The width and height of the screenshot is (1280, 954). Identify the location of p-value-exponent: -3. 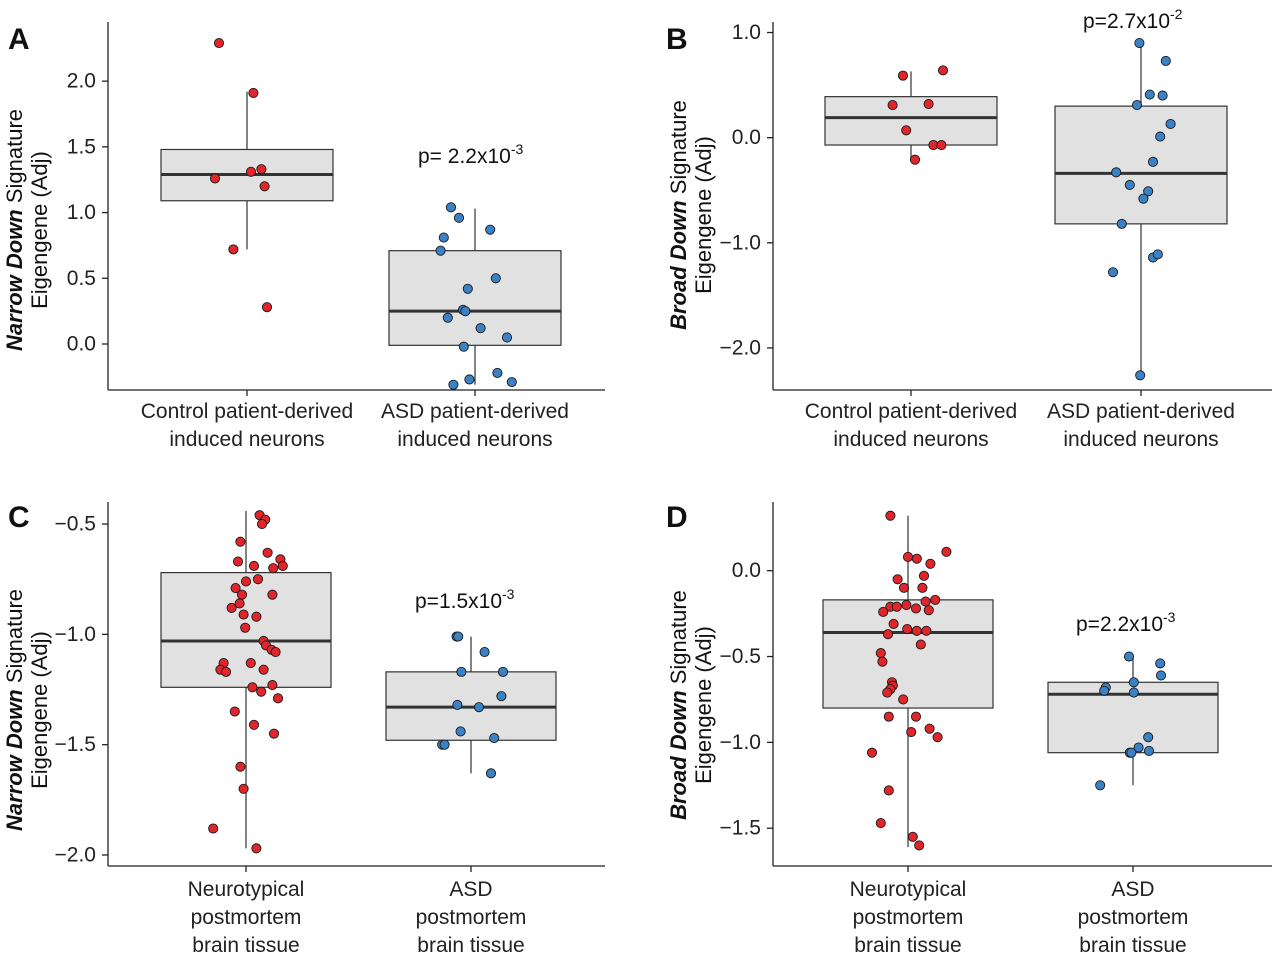
(517, 149).